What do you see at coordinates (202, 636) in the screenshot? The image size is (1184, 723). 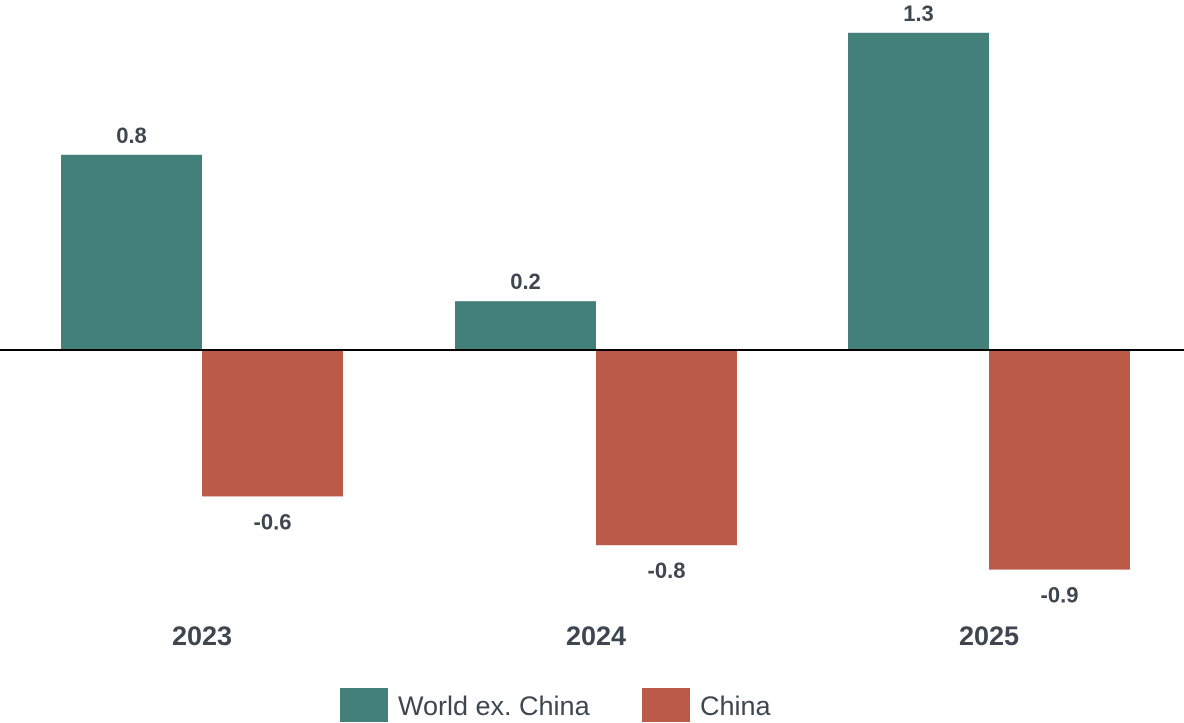 I see `category-label: 2023` at bounding box center [202, 636].